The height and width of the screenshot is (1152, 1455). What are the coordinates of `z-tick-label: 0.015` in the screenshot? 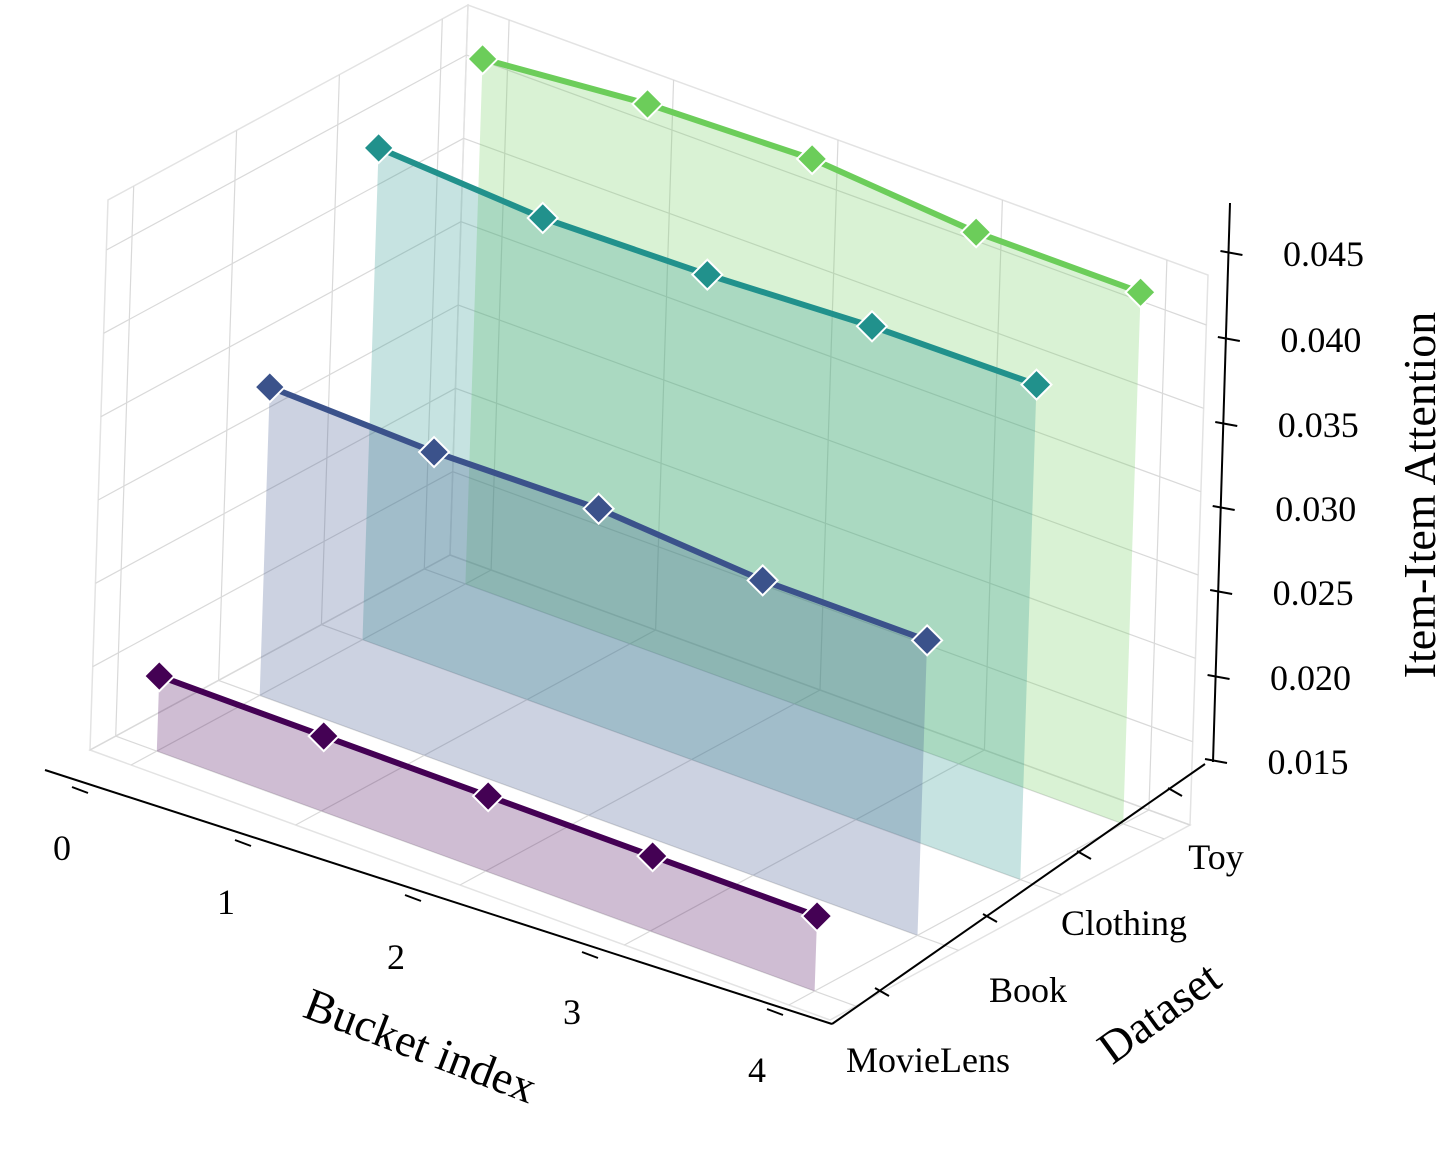 It's located at (1308, 762).